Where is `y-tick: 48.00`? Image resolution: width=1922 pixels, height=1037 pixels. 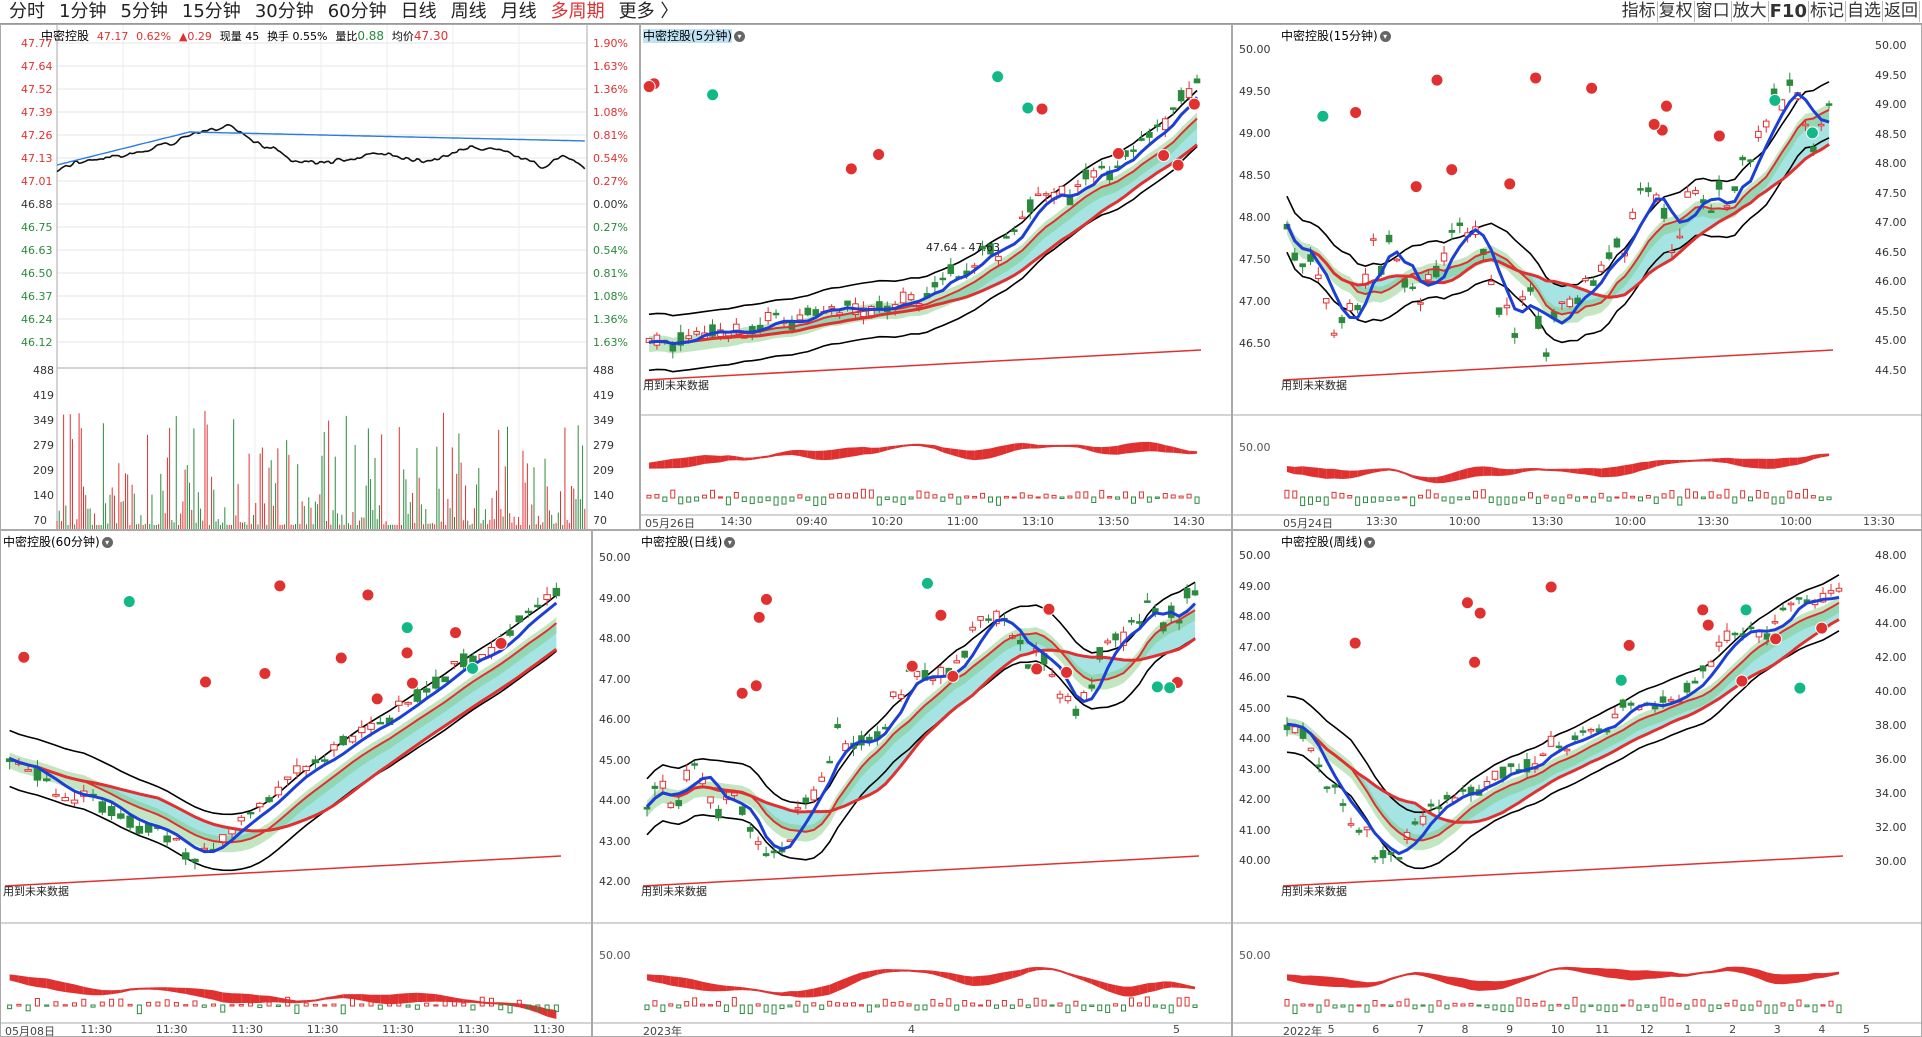
y-tick: 48.00 is located at coordinates (1891, 163).